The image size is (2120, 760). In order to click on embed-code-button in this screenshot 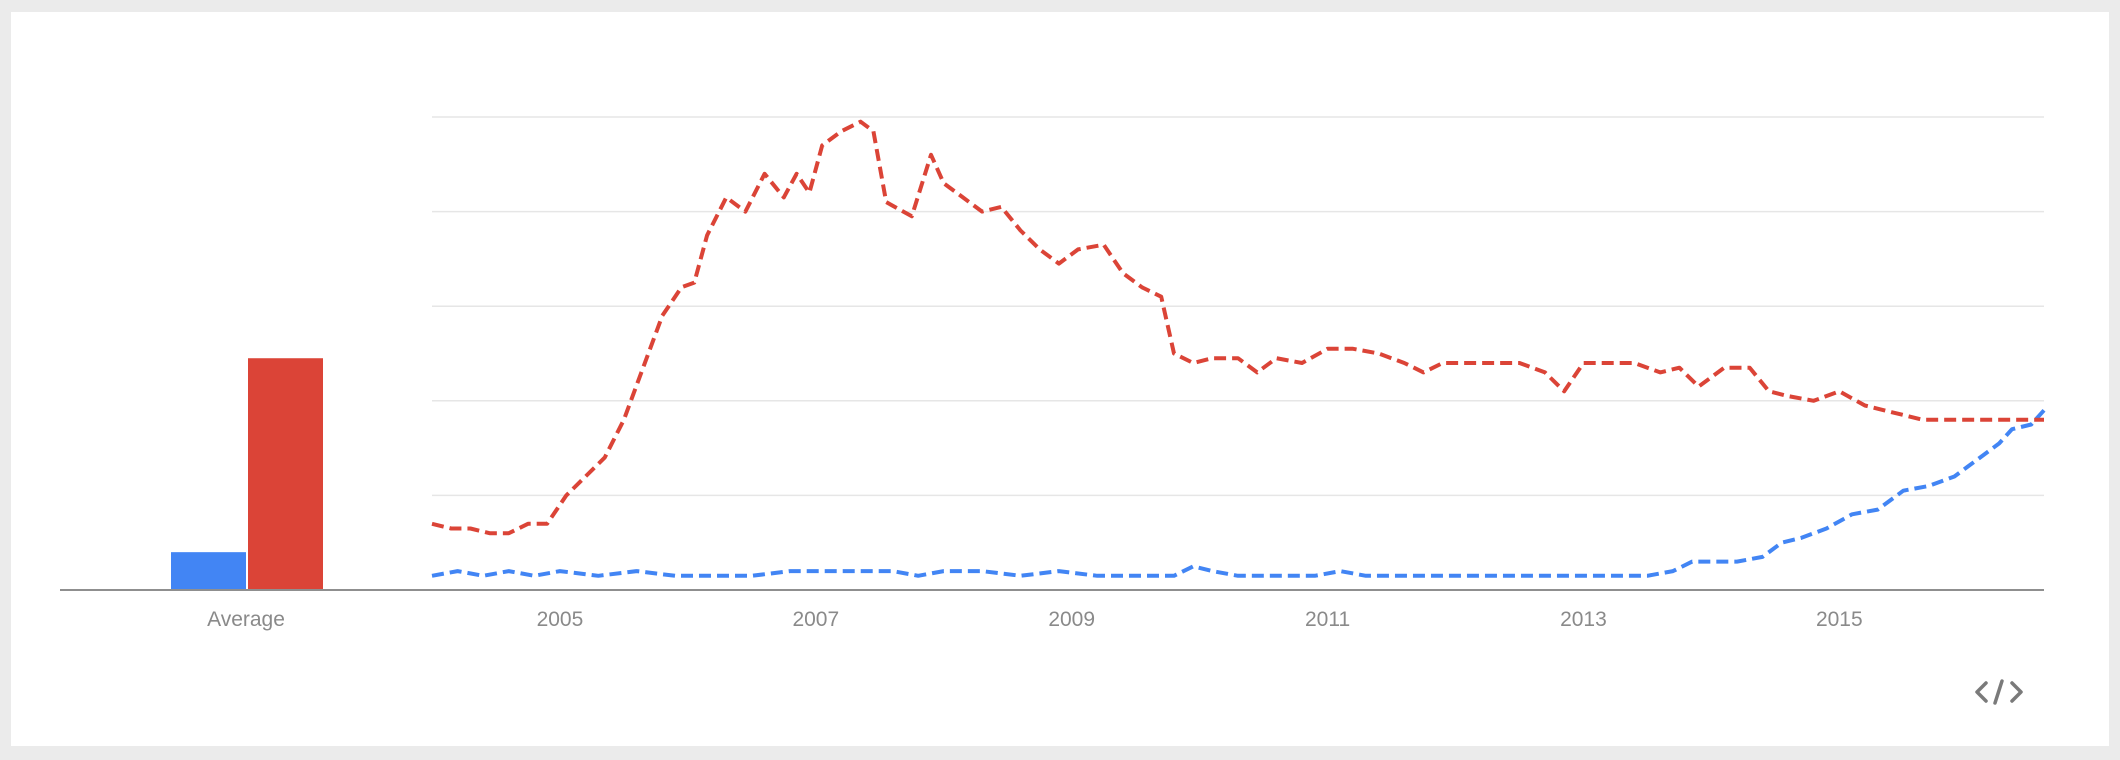, I will do `click(1999, 692)`.